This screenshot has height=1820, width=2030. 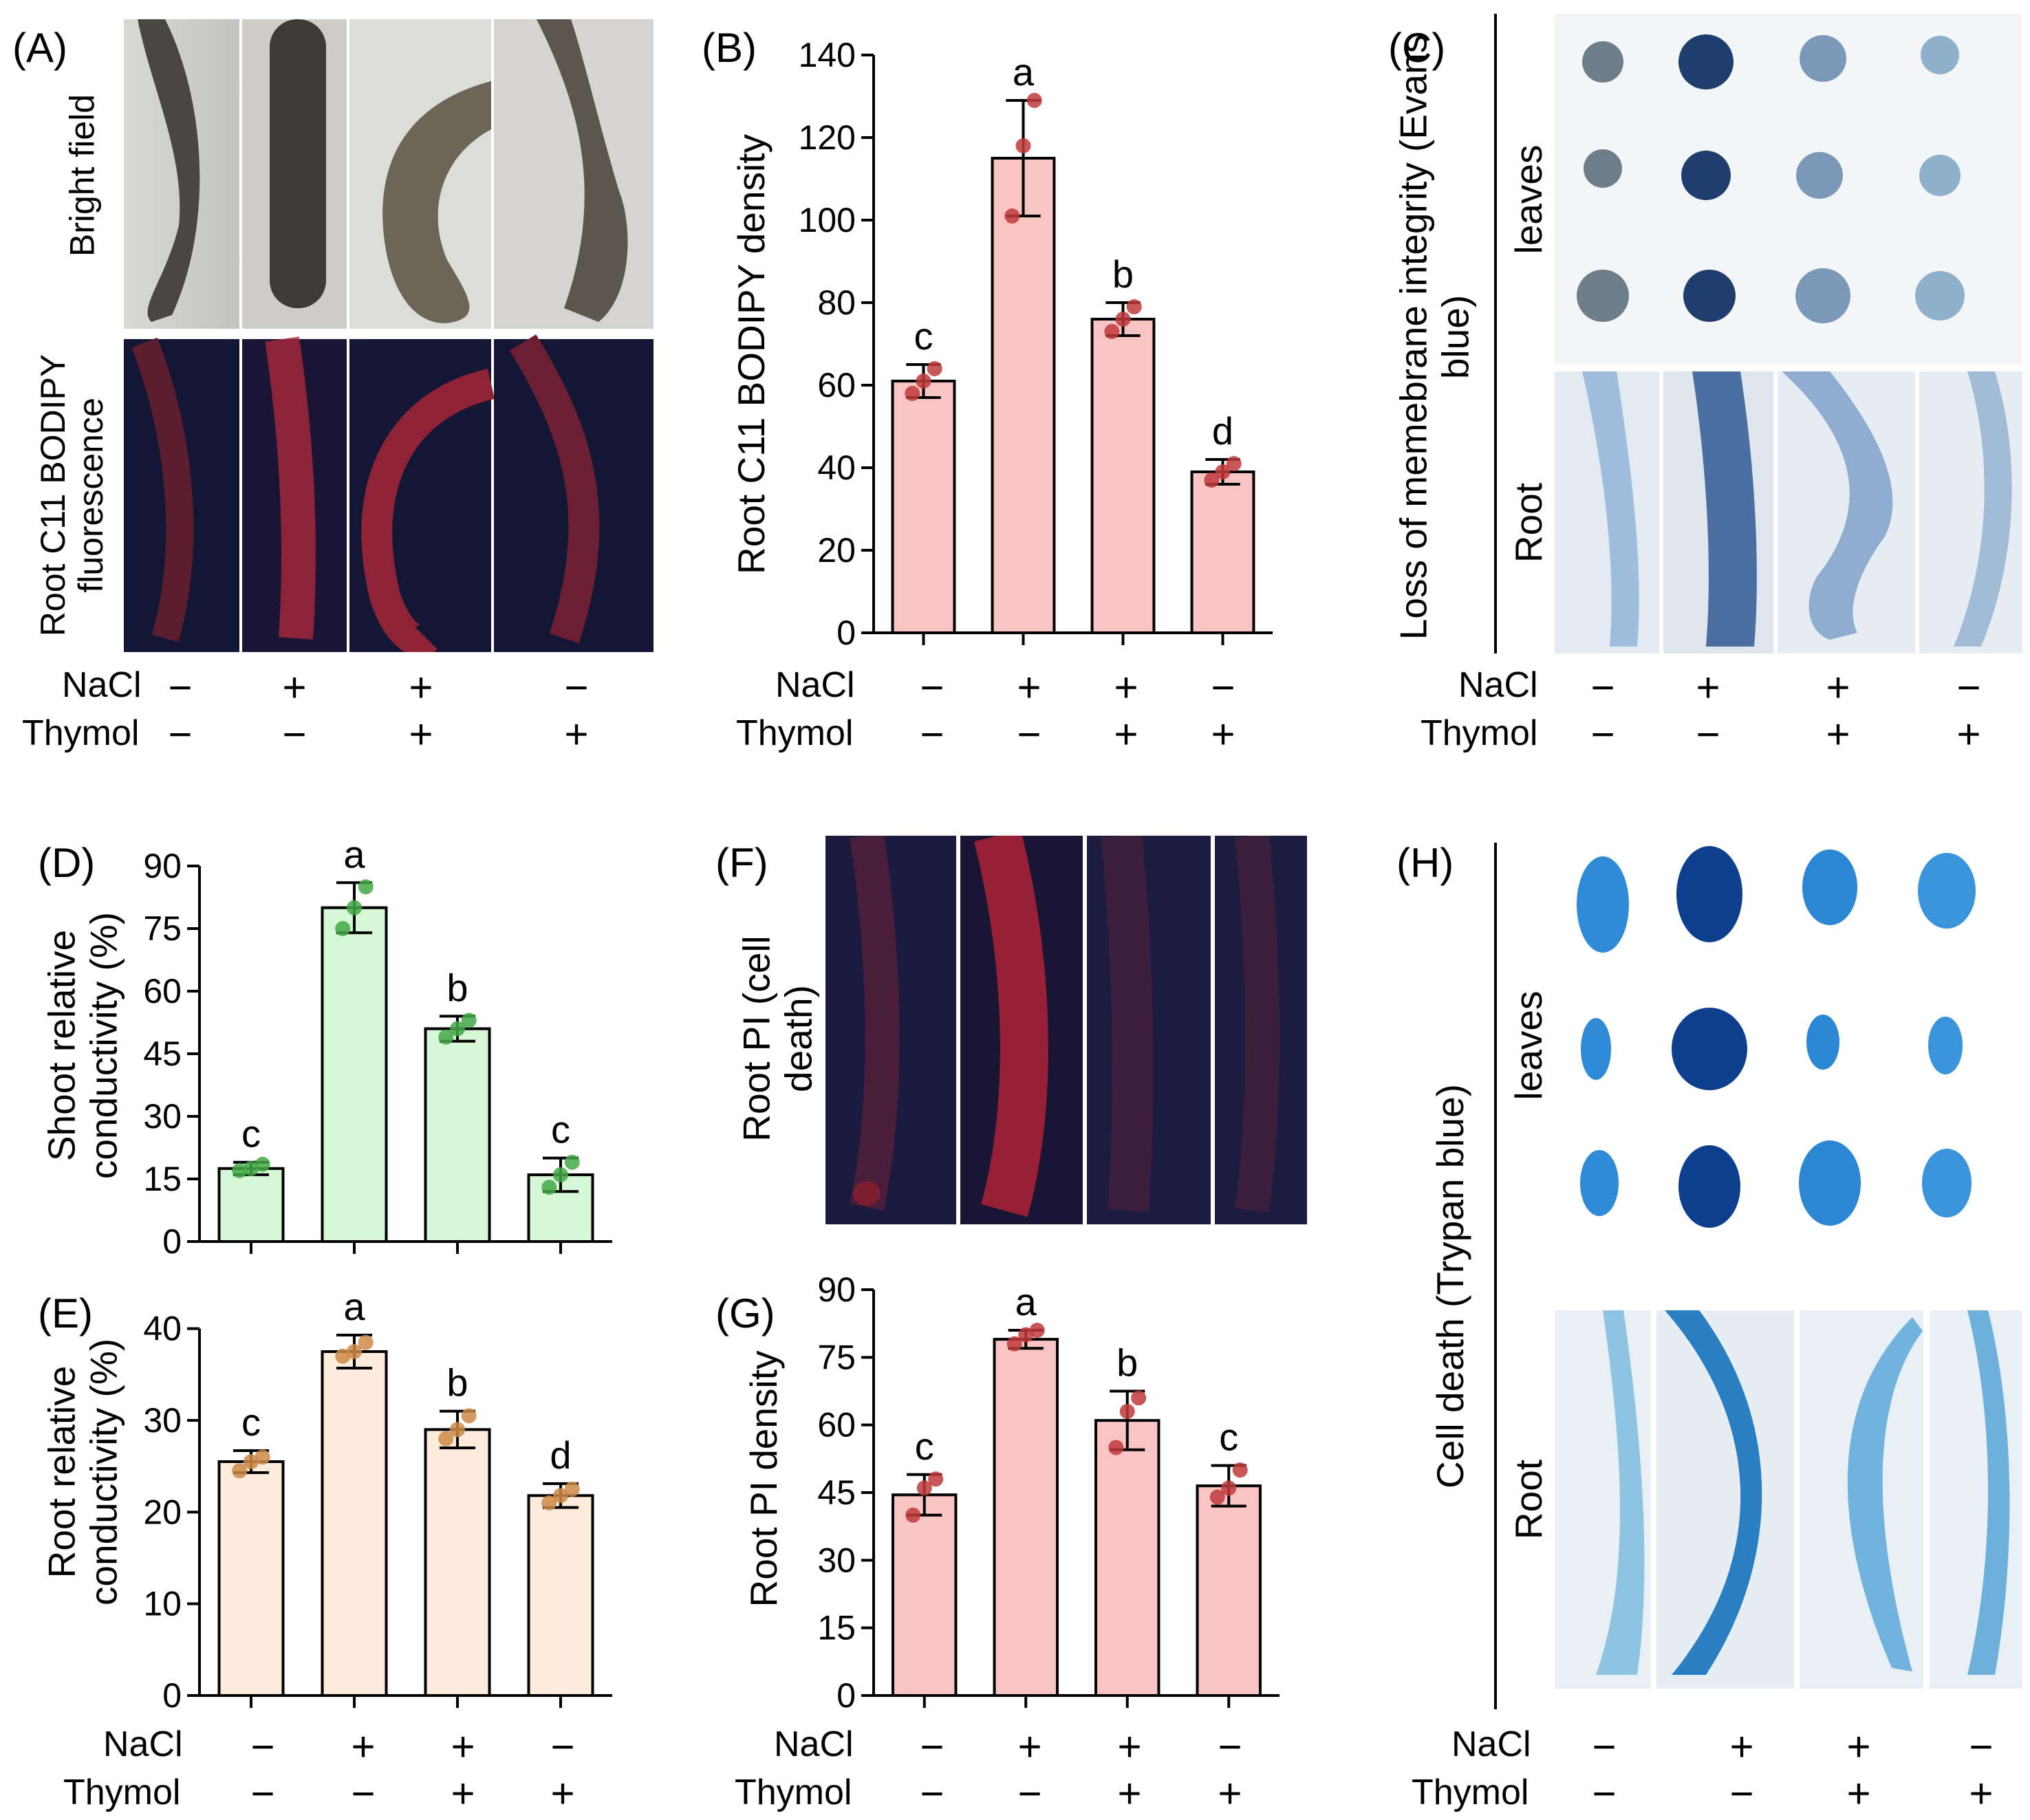 I want to click on panel-e-label: (E), so click(x=65, y=1313).